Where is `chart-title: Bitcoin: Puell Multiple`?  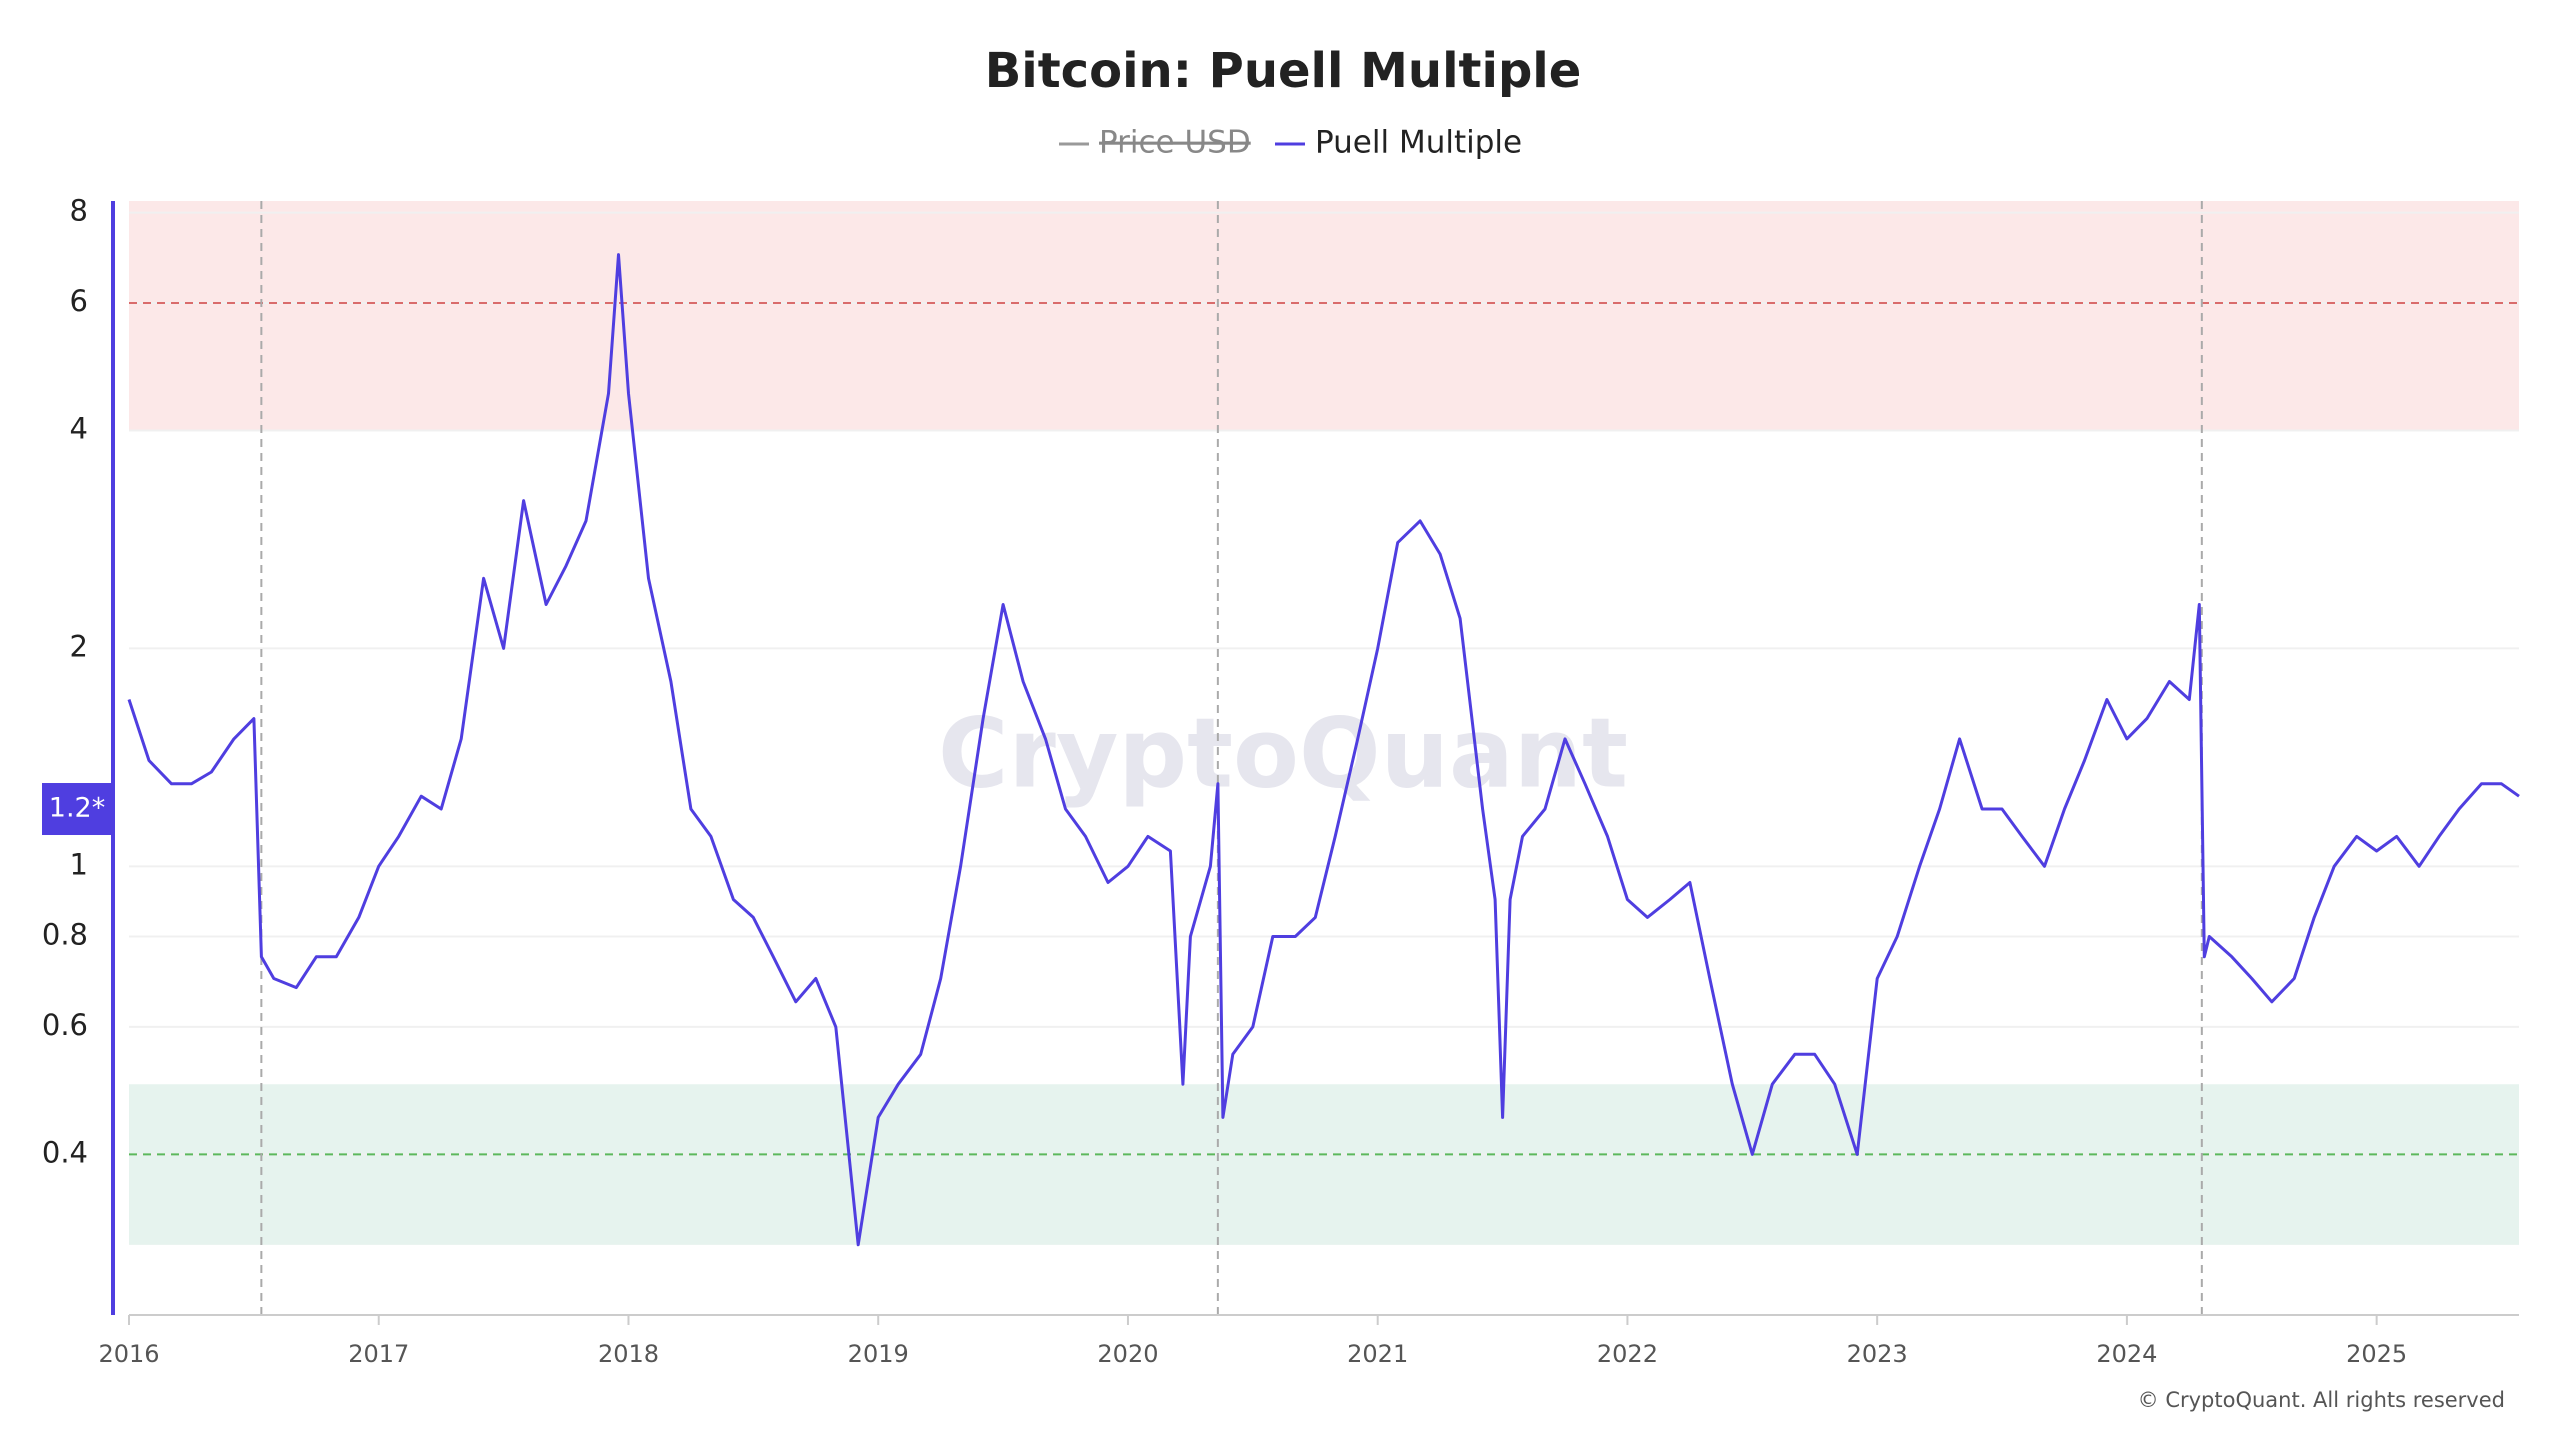 chart-title: Bitcoin: Puell Multiple is located at coordinates (1283, 71).